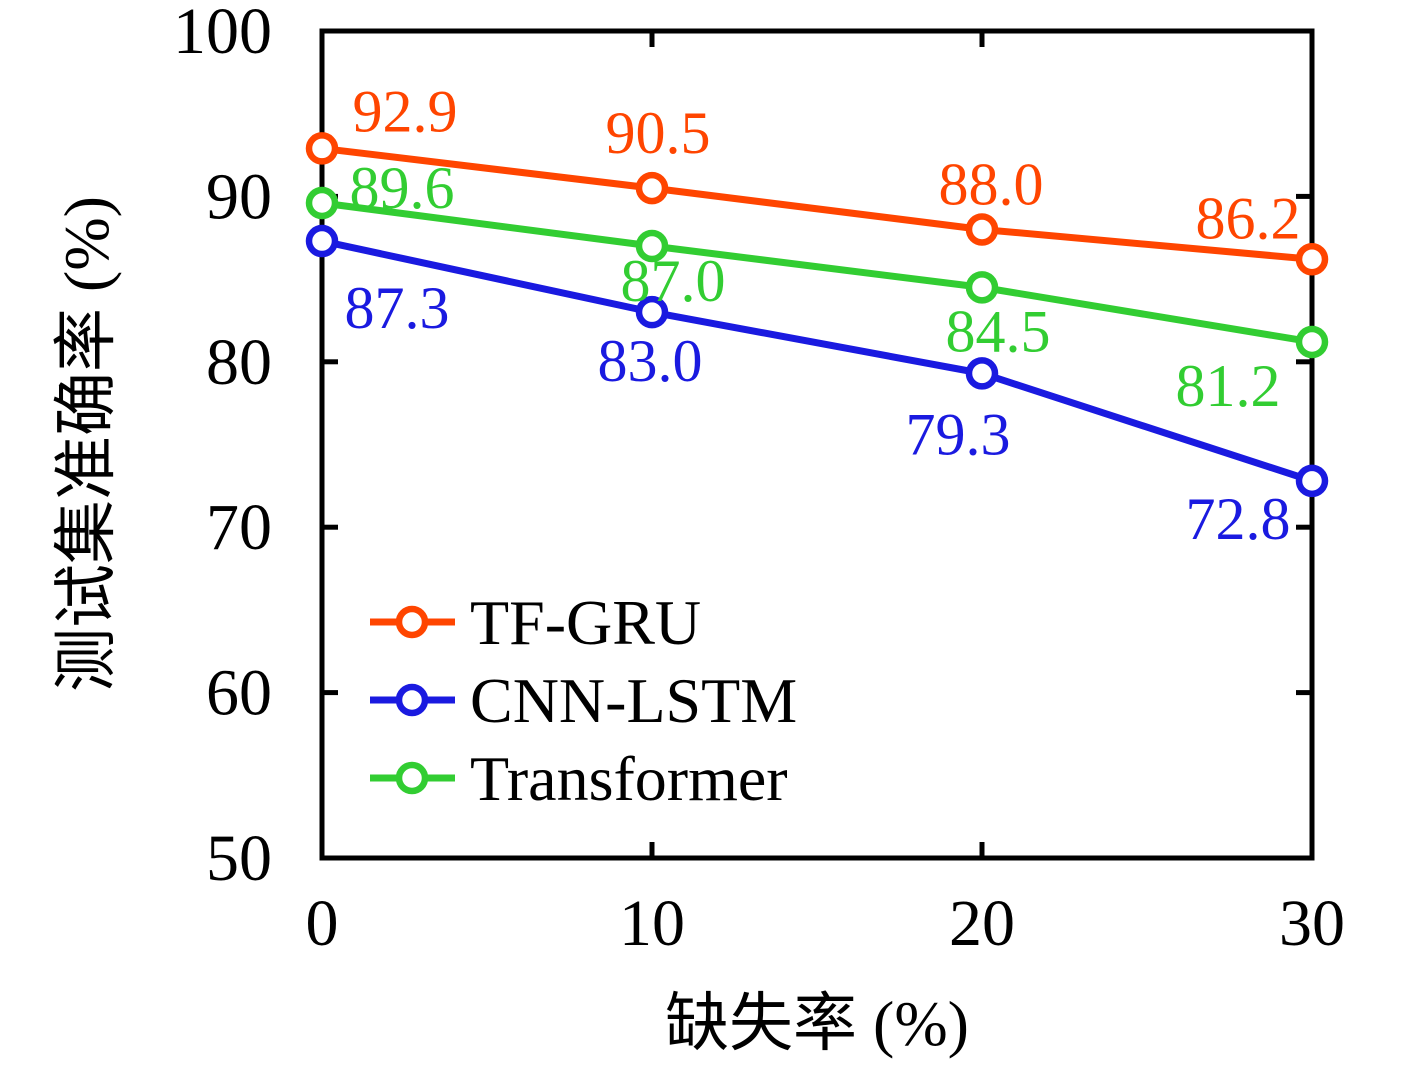 Image resolution: width=1417 pixels, height=1076 pixels. What do you see at coordinates (222, 34) in the screenshot?
I see `y-tick-label: 100` at bounding box center [222, 34].